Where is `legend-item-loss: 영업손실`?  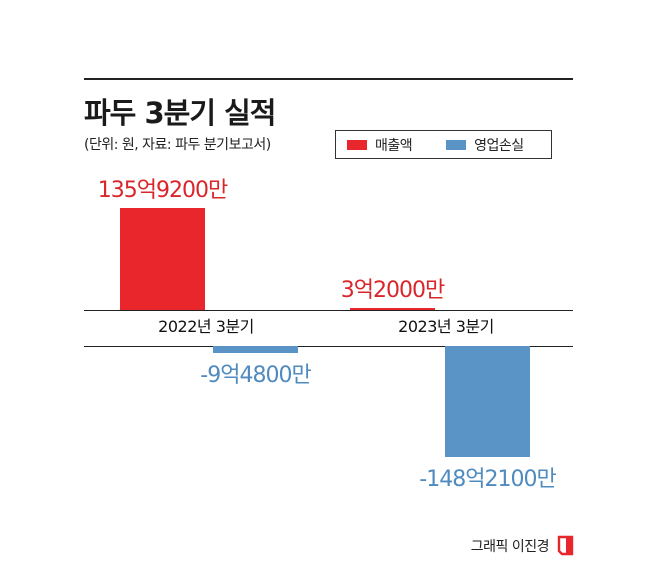
legend-item-loss: 영업손실 is located at coordinates (485, 145).